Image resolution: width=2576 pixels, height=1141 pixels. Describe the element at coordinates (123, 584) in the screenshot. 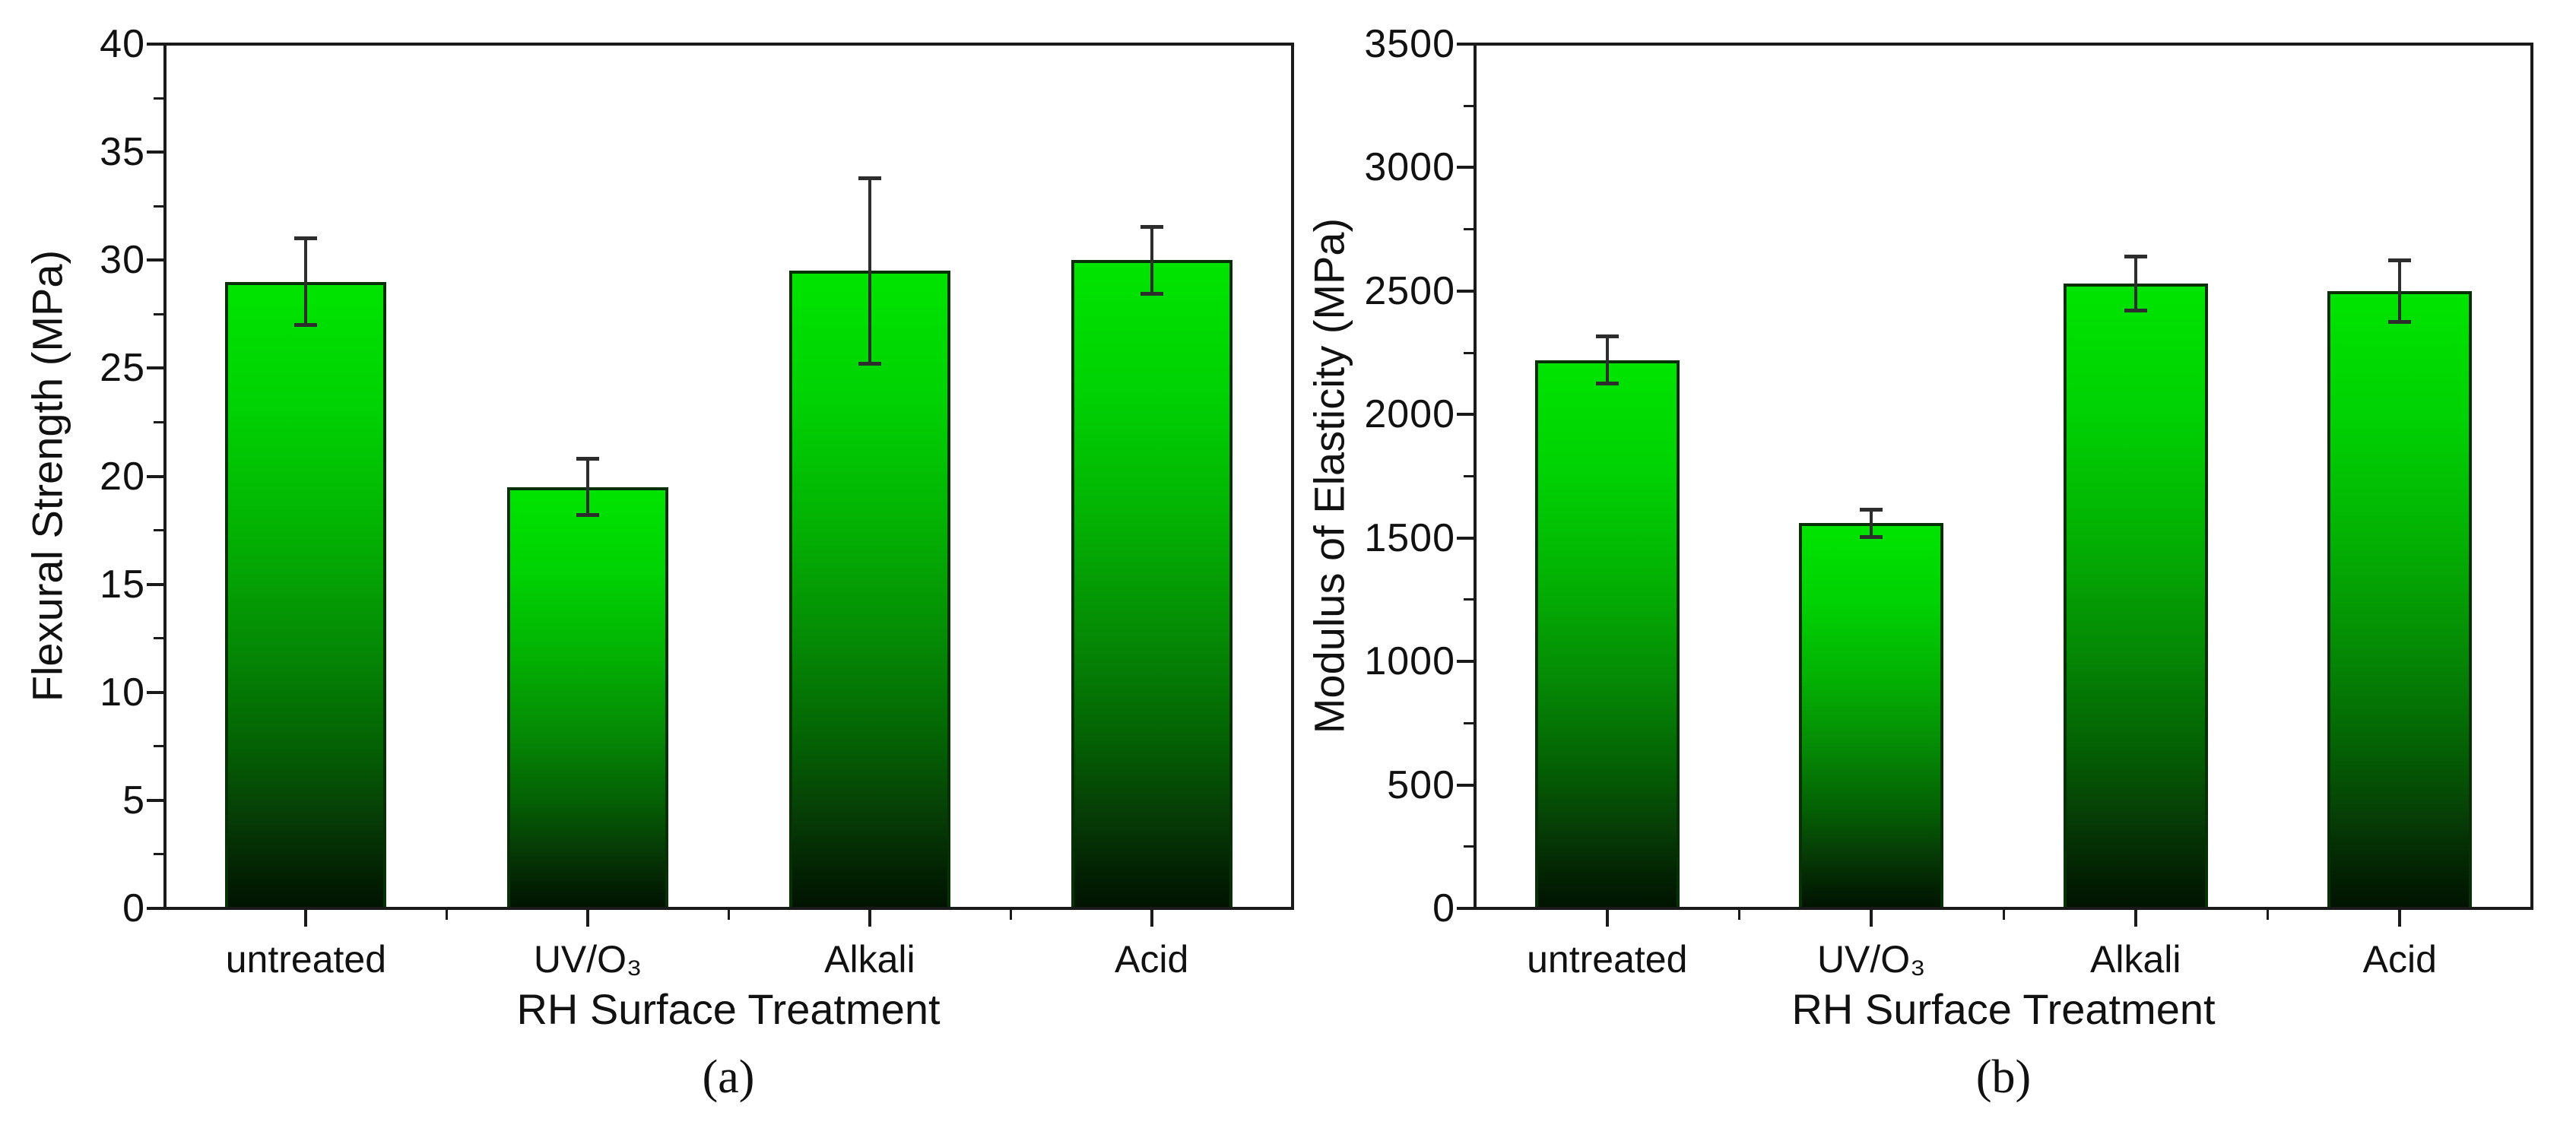

I see `y-tick-label: 15` at that location.